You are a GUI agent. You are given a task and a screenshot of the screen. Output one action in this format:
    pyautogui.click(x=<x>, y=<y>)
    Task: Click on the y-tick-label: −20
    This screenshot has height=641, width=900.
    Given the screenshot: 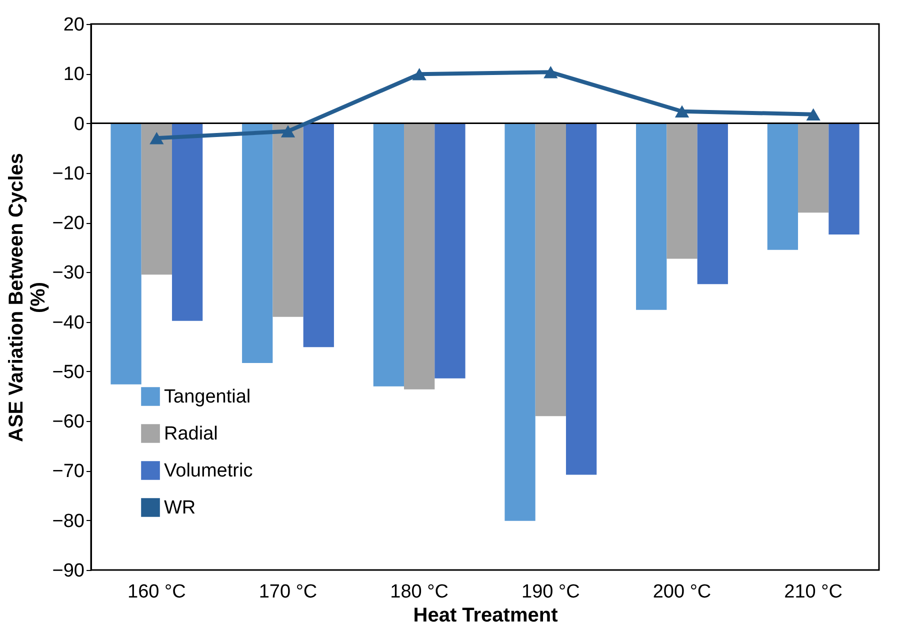 What is the action you would take?
    pyautogui.click(x=68, y=223)
    